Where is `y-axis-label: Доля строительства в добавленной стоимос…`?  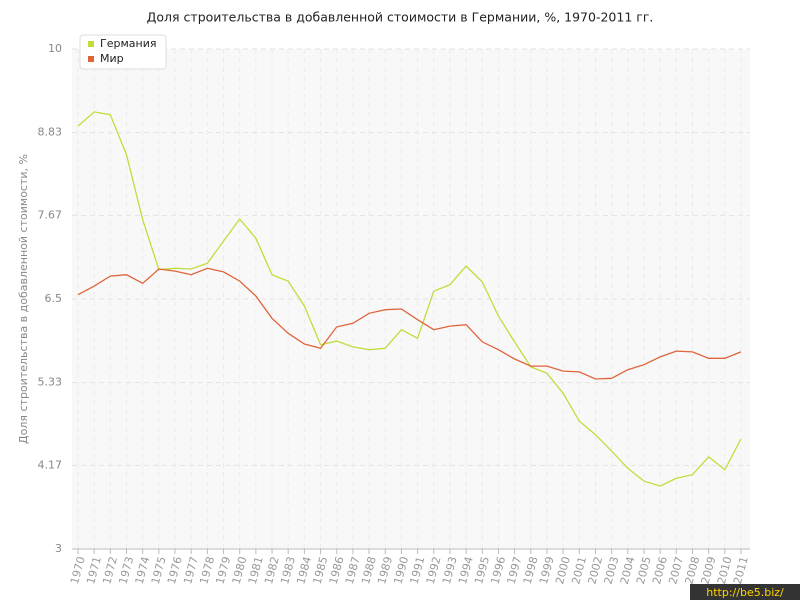 y-axis-label: Доля строительства в добавленной стоимос… is located at coordinates (23, 299).